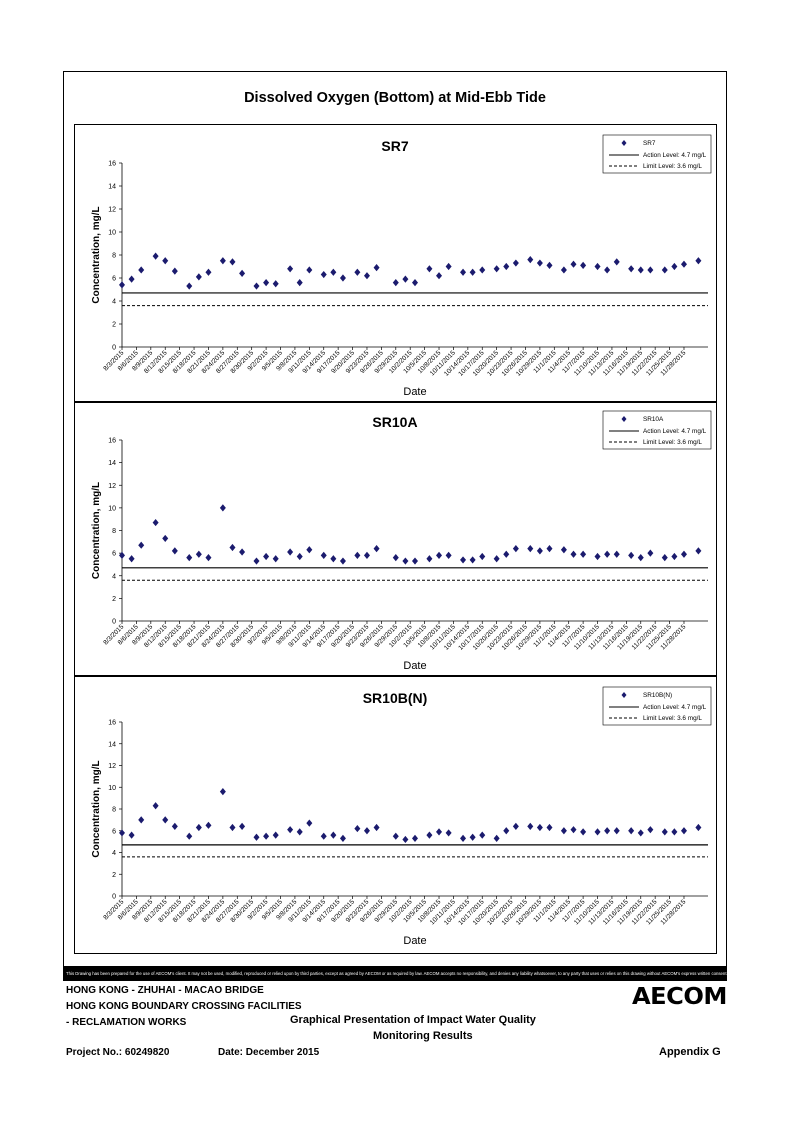 This screenshot has width=794, height=1122. Describe the element at coordinates (118, 1052) in the screenshot. I see `project-number: Project No.: 60249820` at that location.